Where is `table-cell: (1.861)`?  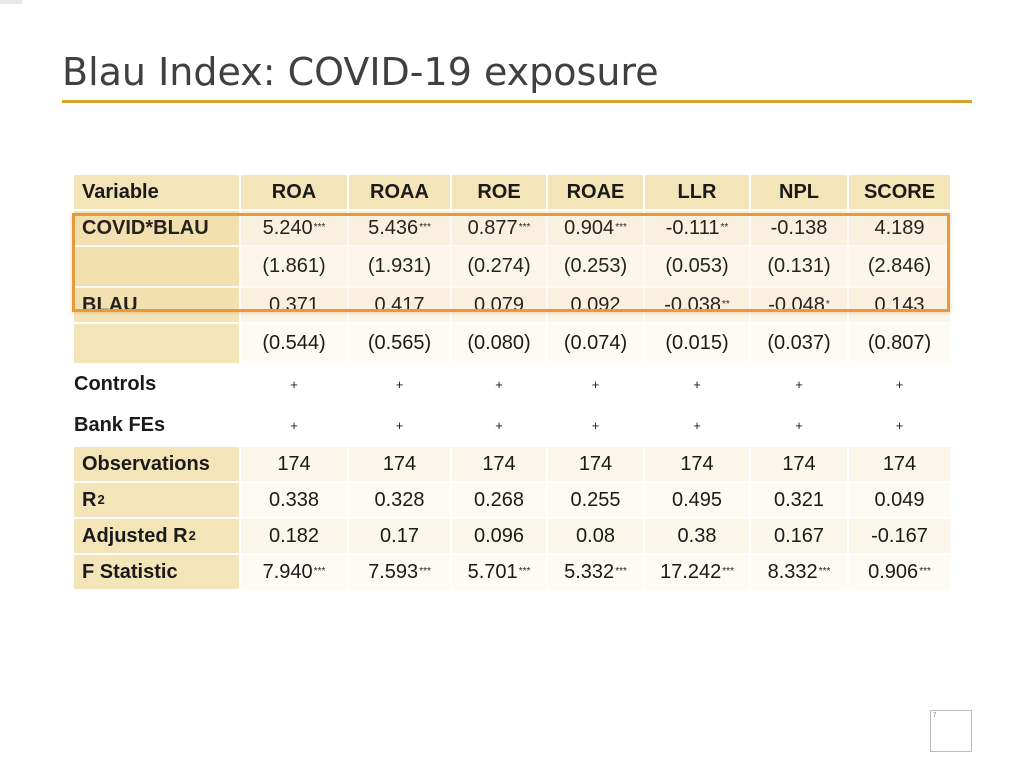
table-cell: (1.861) is located at coordinates (295, 267).